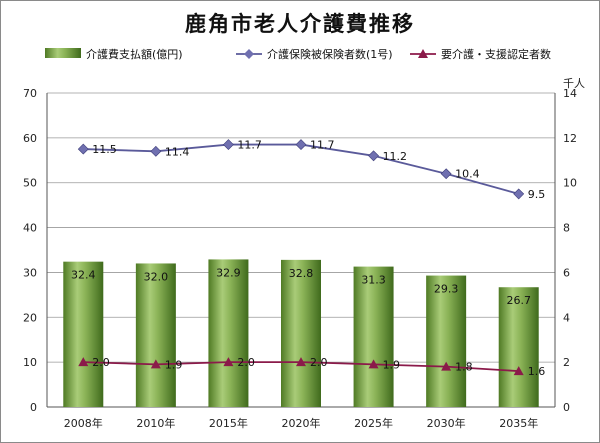 The image size is (600, 443). What do you see at coordinates (570, 138) in the screenshot?
I see `y-right-tick-label: 12` at bounding box center [570, 138].